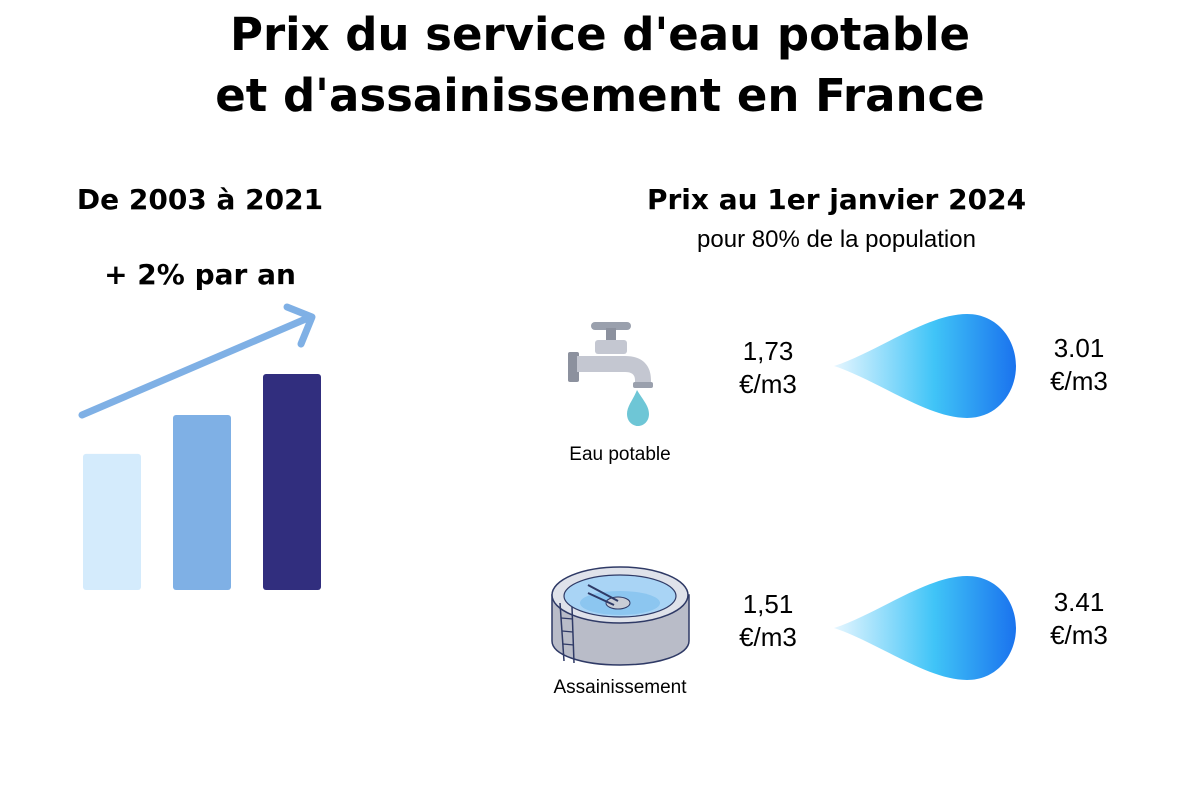 Image resolution: width=1200 pixels, height=800 pixels. Describe the element at coordinates (1079, 365) in the screenshot. I see `row-1-high-price: 3.01 €/m3` at that location.